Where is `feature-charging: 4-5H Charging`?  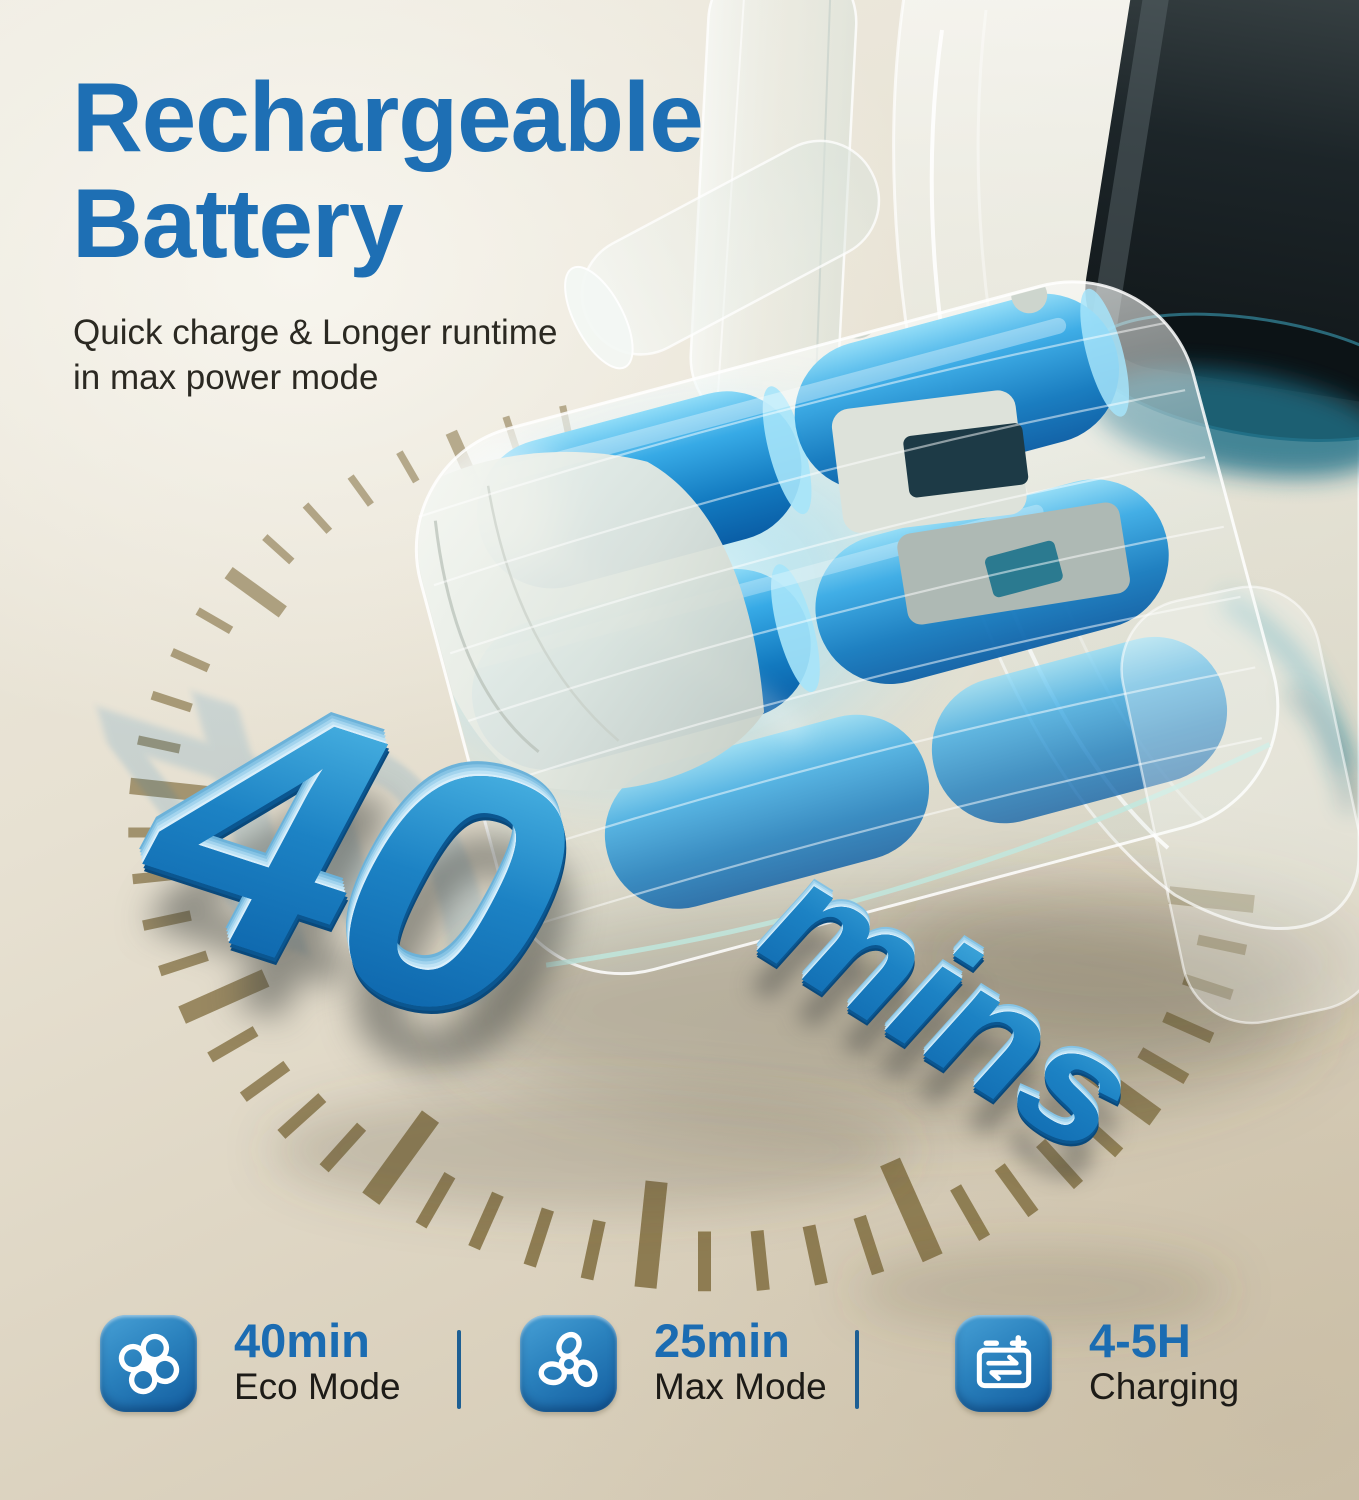 feature-charging: 4-5H Charging is located at coordinates (1097, 1363).